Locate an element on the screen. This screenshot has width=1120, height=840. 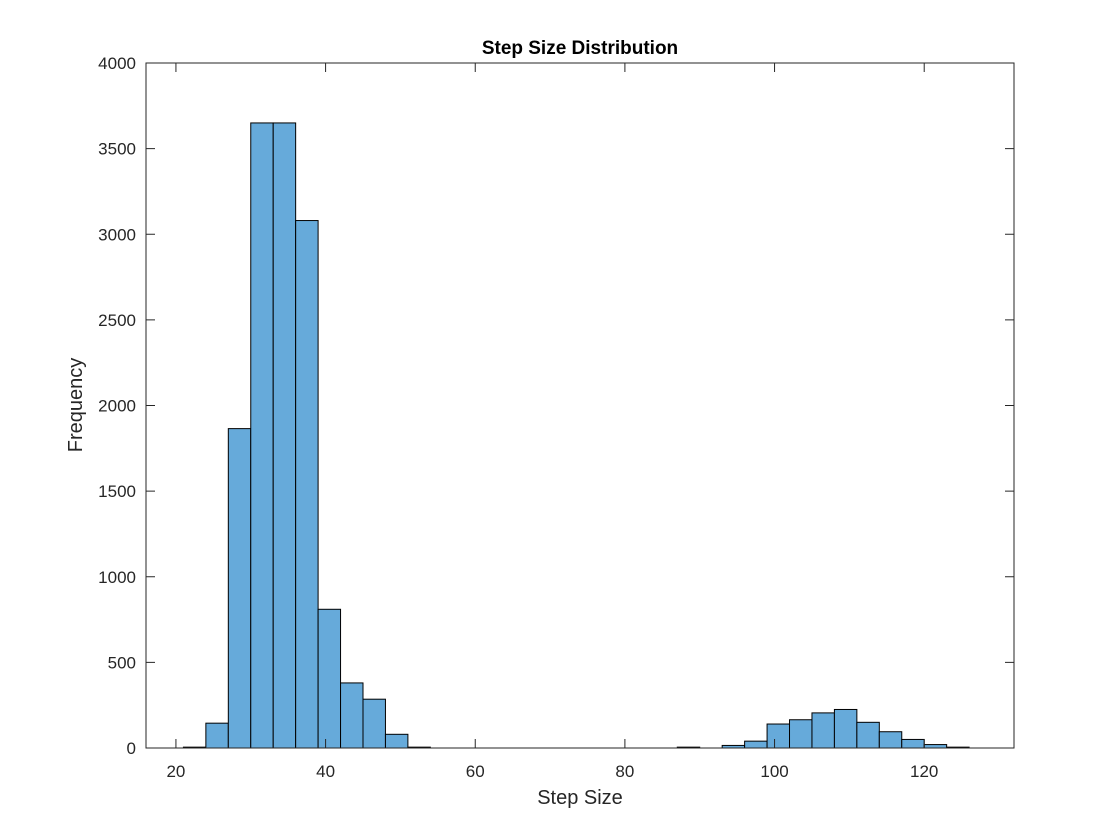
chart-title: Step Size Distribution is located at coordinates (580, 48).